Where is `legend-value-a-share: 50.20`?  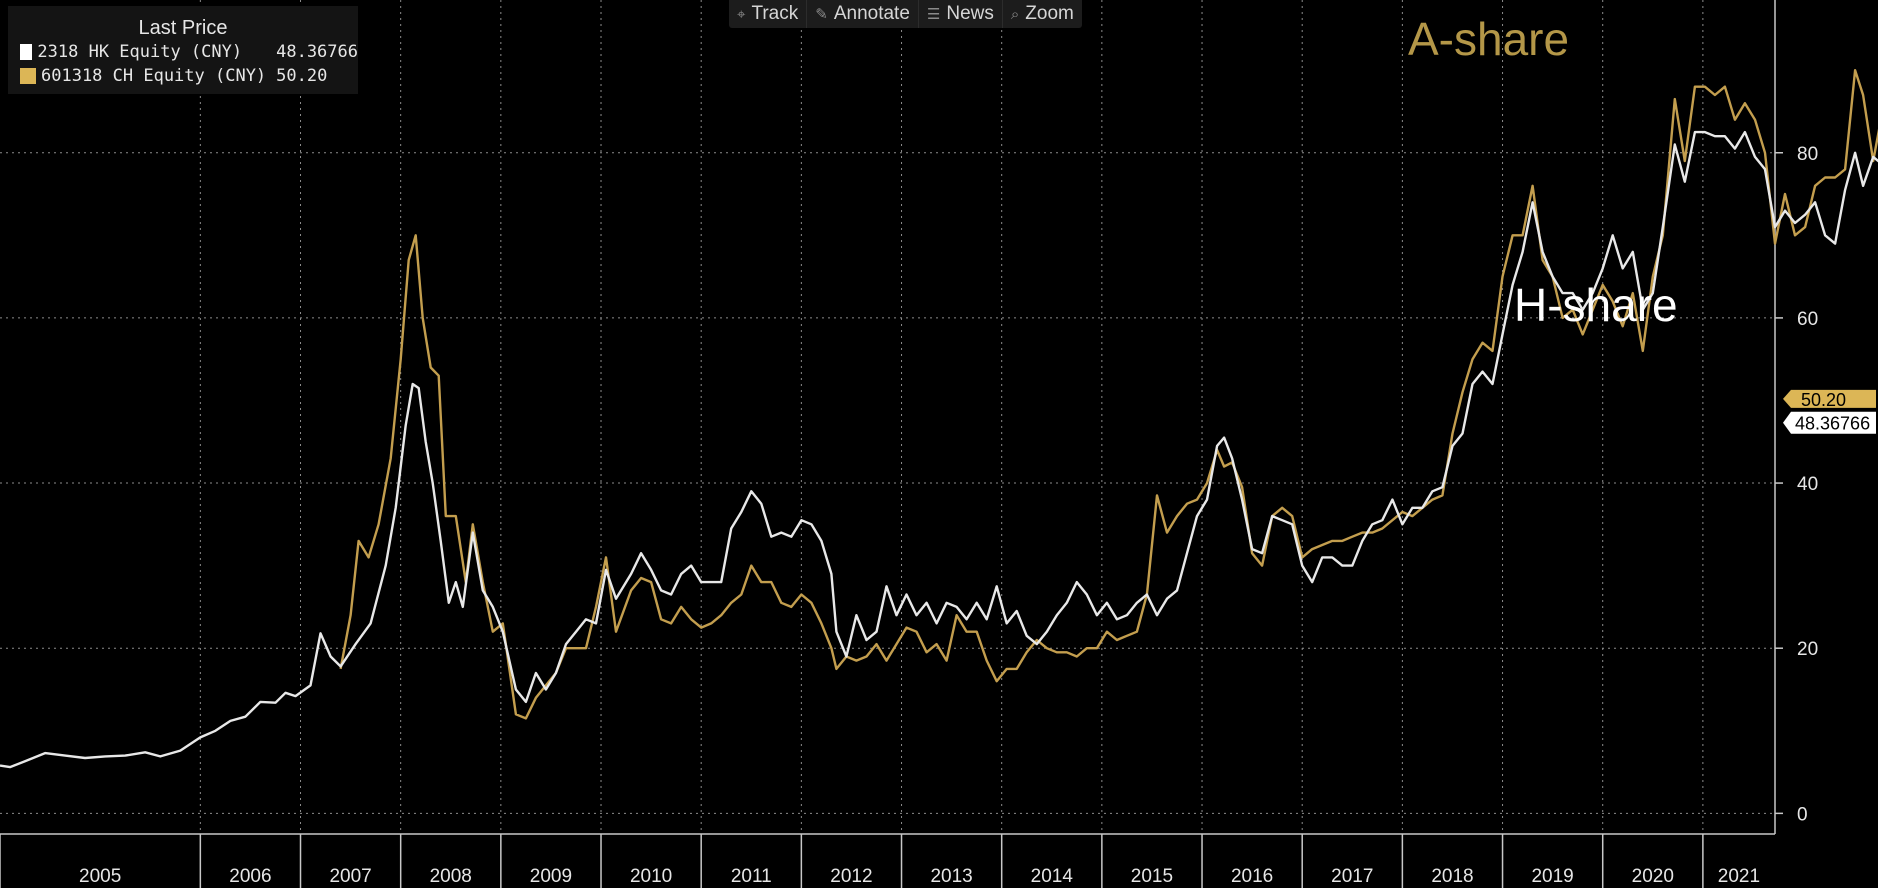 legend-value-a-share: 50.20 is located at coordinates (302, 76).